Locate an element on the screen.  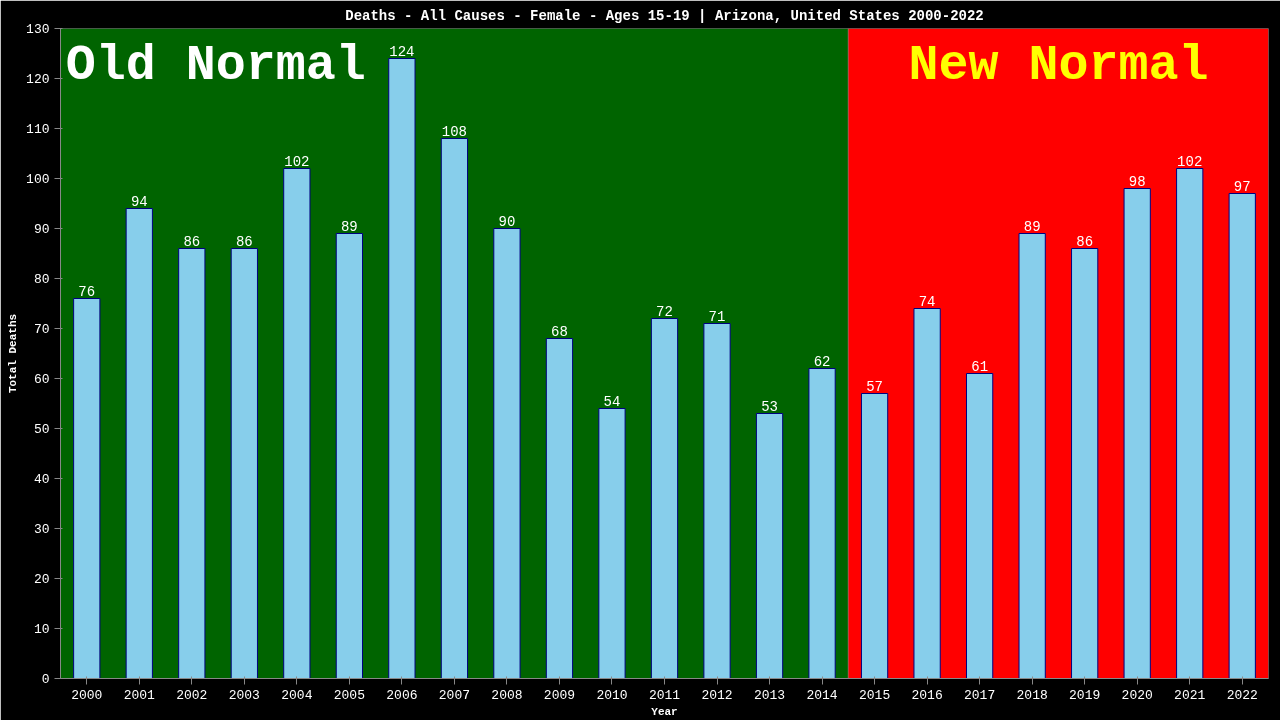
data-label: 97 is located at coordinates (1242, 186).